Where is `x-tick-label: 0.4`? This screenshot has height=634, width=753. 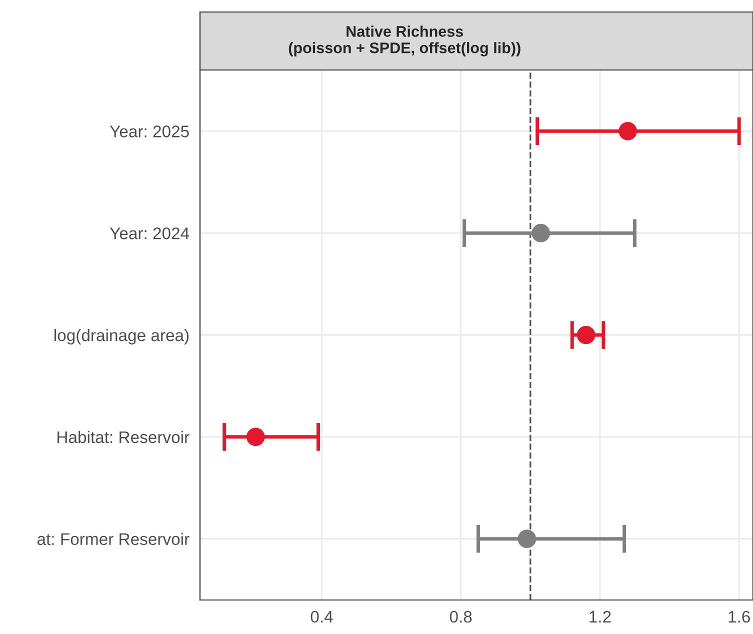
x-tick-label: 0.4 is located at coordinates (321, 616).